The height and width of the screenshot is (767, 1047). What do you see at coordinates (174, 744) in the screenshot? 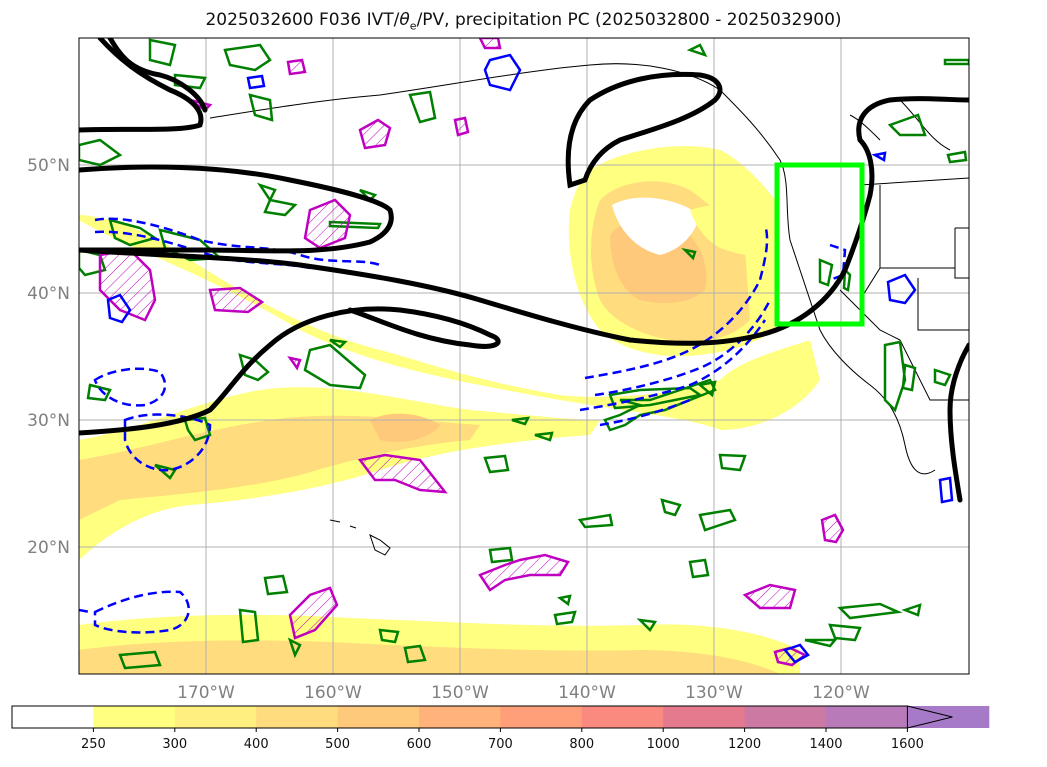
I see `colorbar-tick-label: 300` at bounding box center [174, 744].